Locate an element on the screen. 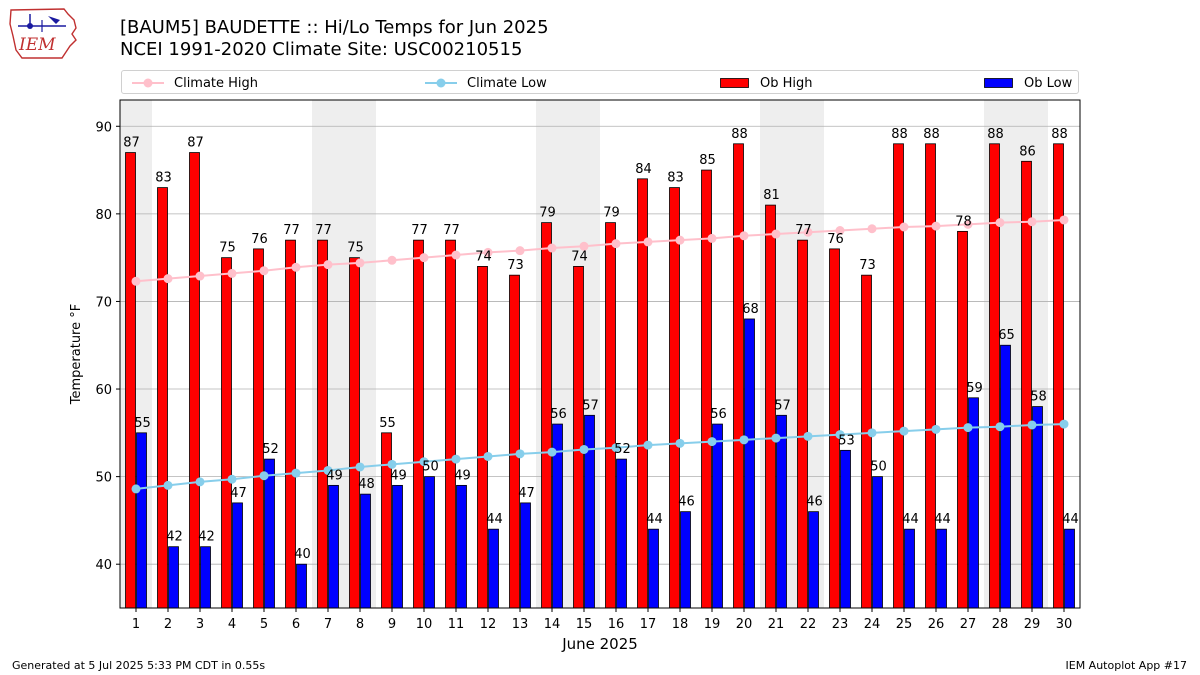 Image resolution: width=1200 pixels, height=675 pixels. ob-high-label-day-27: 78 is located at coordinates (963, 221).